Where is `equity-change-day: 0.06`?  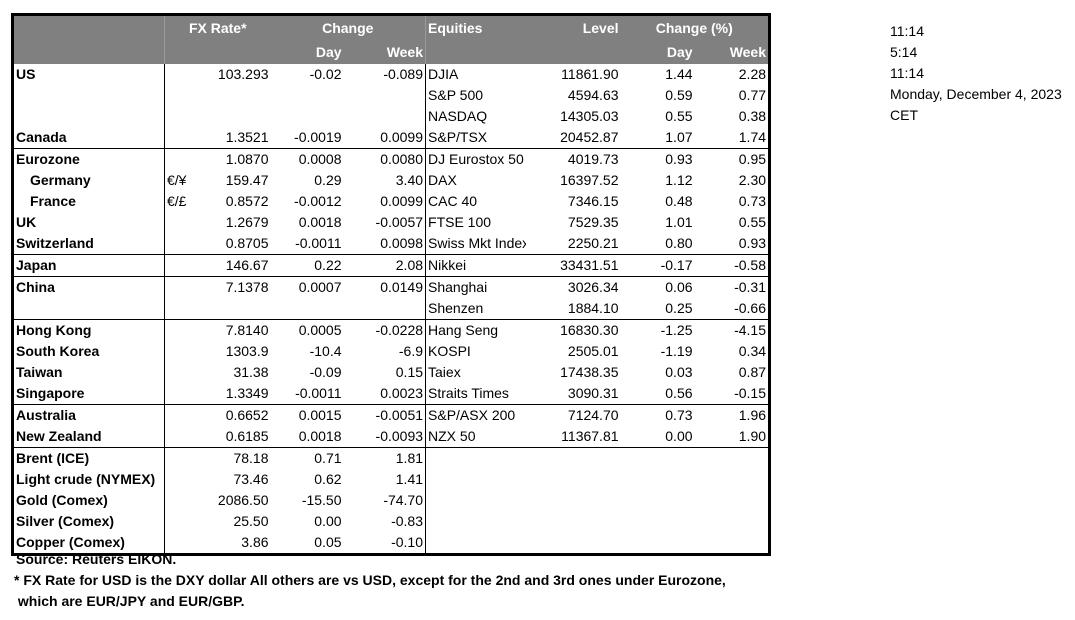
equity-change-day: 0.06 is located at coordinates (679, 287).